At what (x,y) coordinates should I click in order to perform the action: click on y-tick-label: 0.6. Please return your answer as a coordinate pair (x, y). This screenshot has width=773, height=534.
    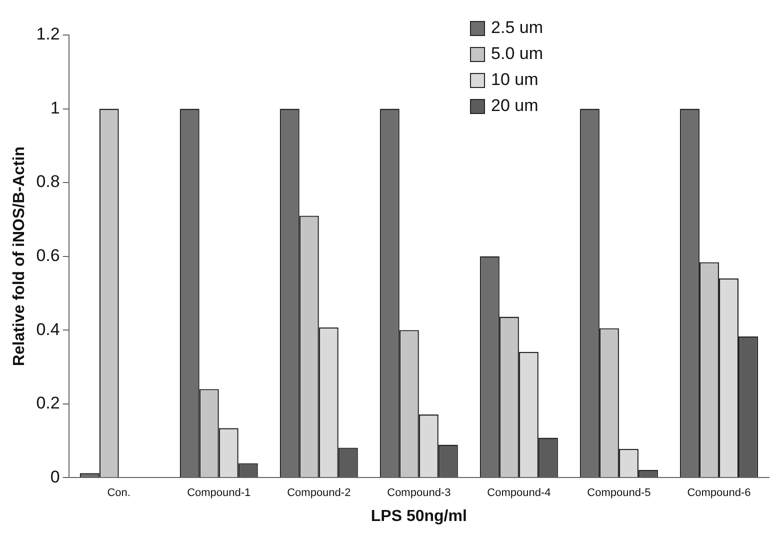
    Looking at the image, I should click on (48, 255).